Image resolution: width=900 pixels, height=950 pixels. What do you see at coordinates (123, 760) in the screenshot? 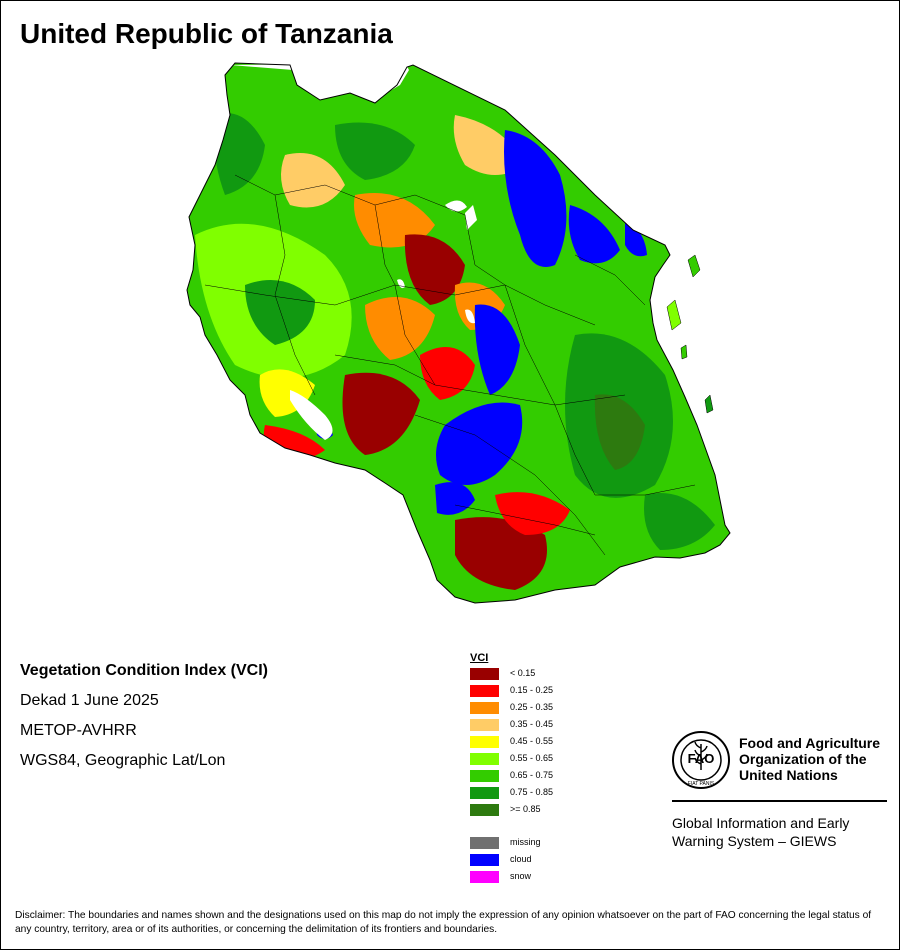
I see `projection-label: WGS84, Geographic Lat/Lon` at bounding box center [123, 760].